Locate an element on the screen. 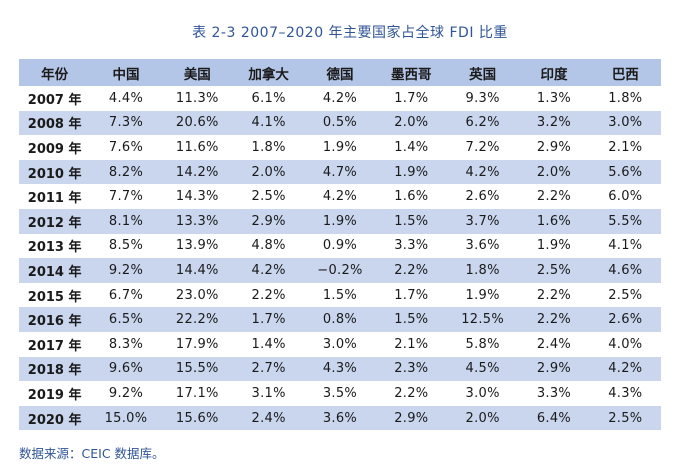 This screenshot has width=700, height=473. share-cell: 5.8% is located at coordinates (482, 344).